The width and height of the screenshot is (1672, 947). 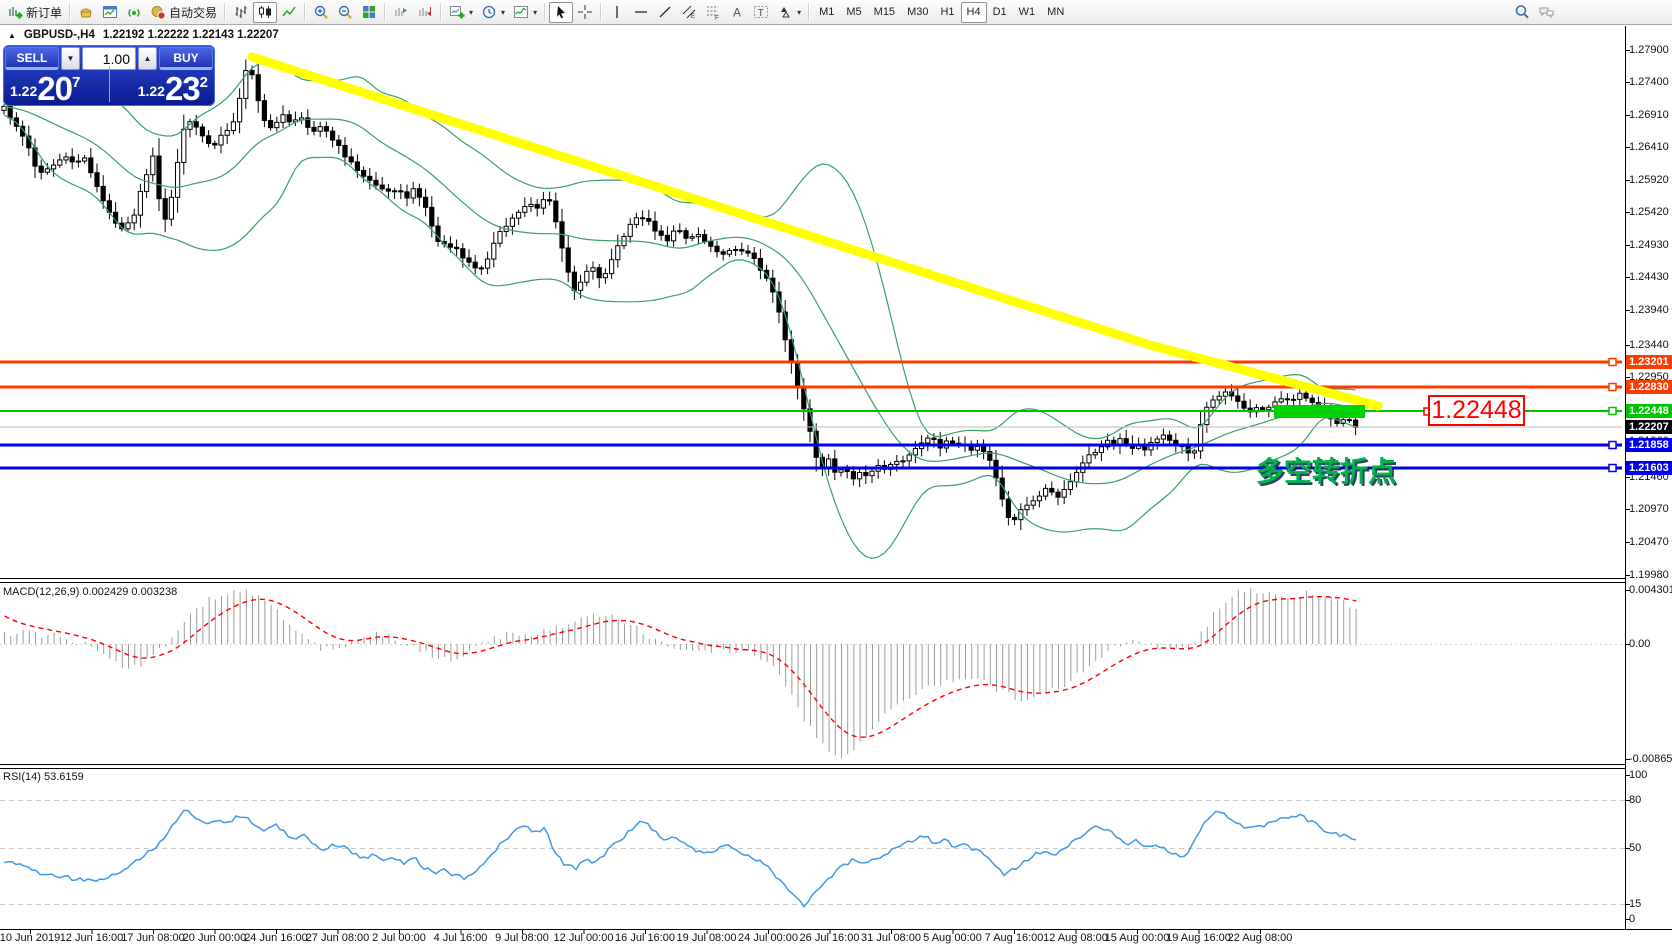 What do you see at coordinates (76, 82) in the screenshot?
I see `sell-price-sup: 7` at bounding box center [76, 82].